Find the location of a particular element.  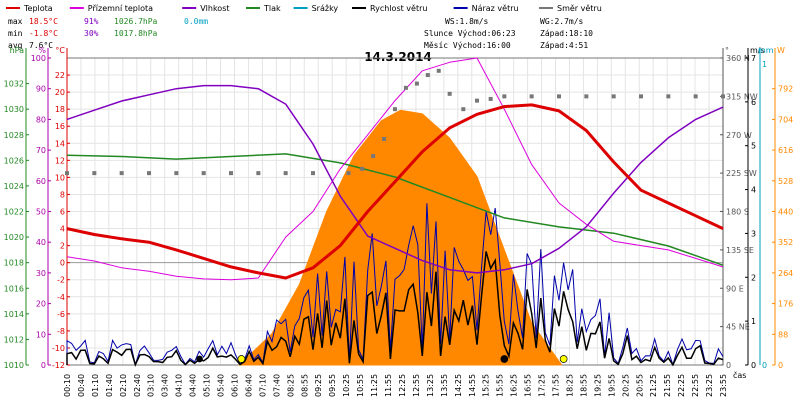

direction-axis-tick-label: 0 is located at coordinates (728, 365).